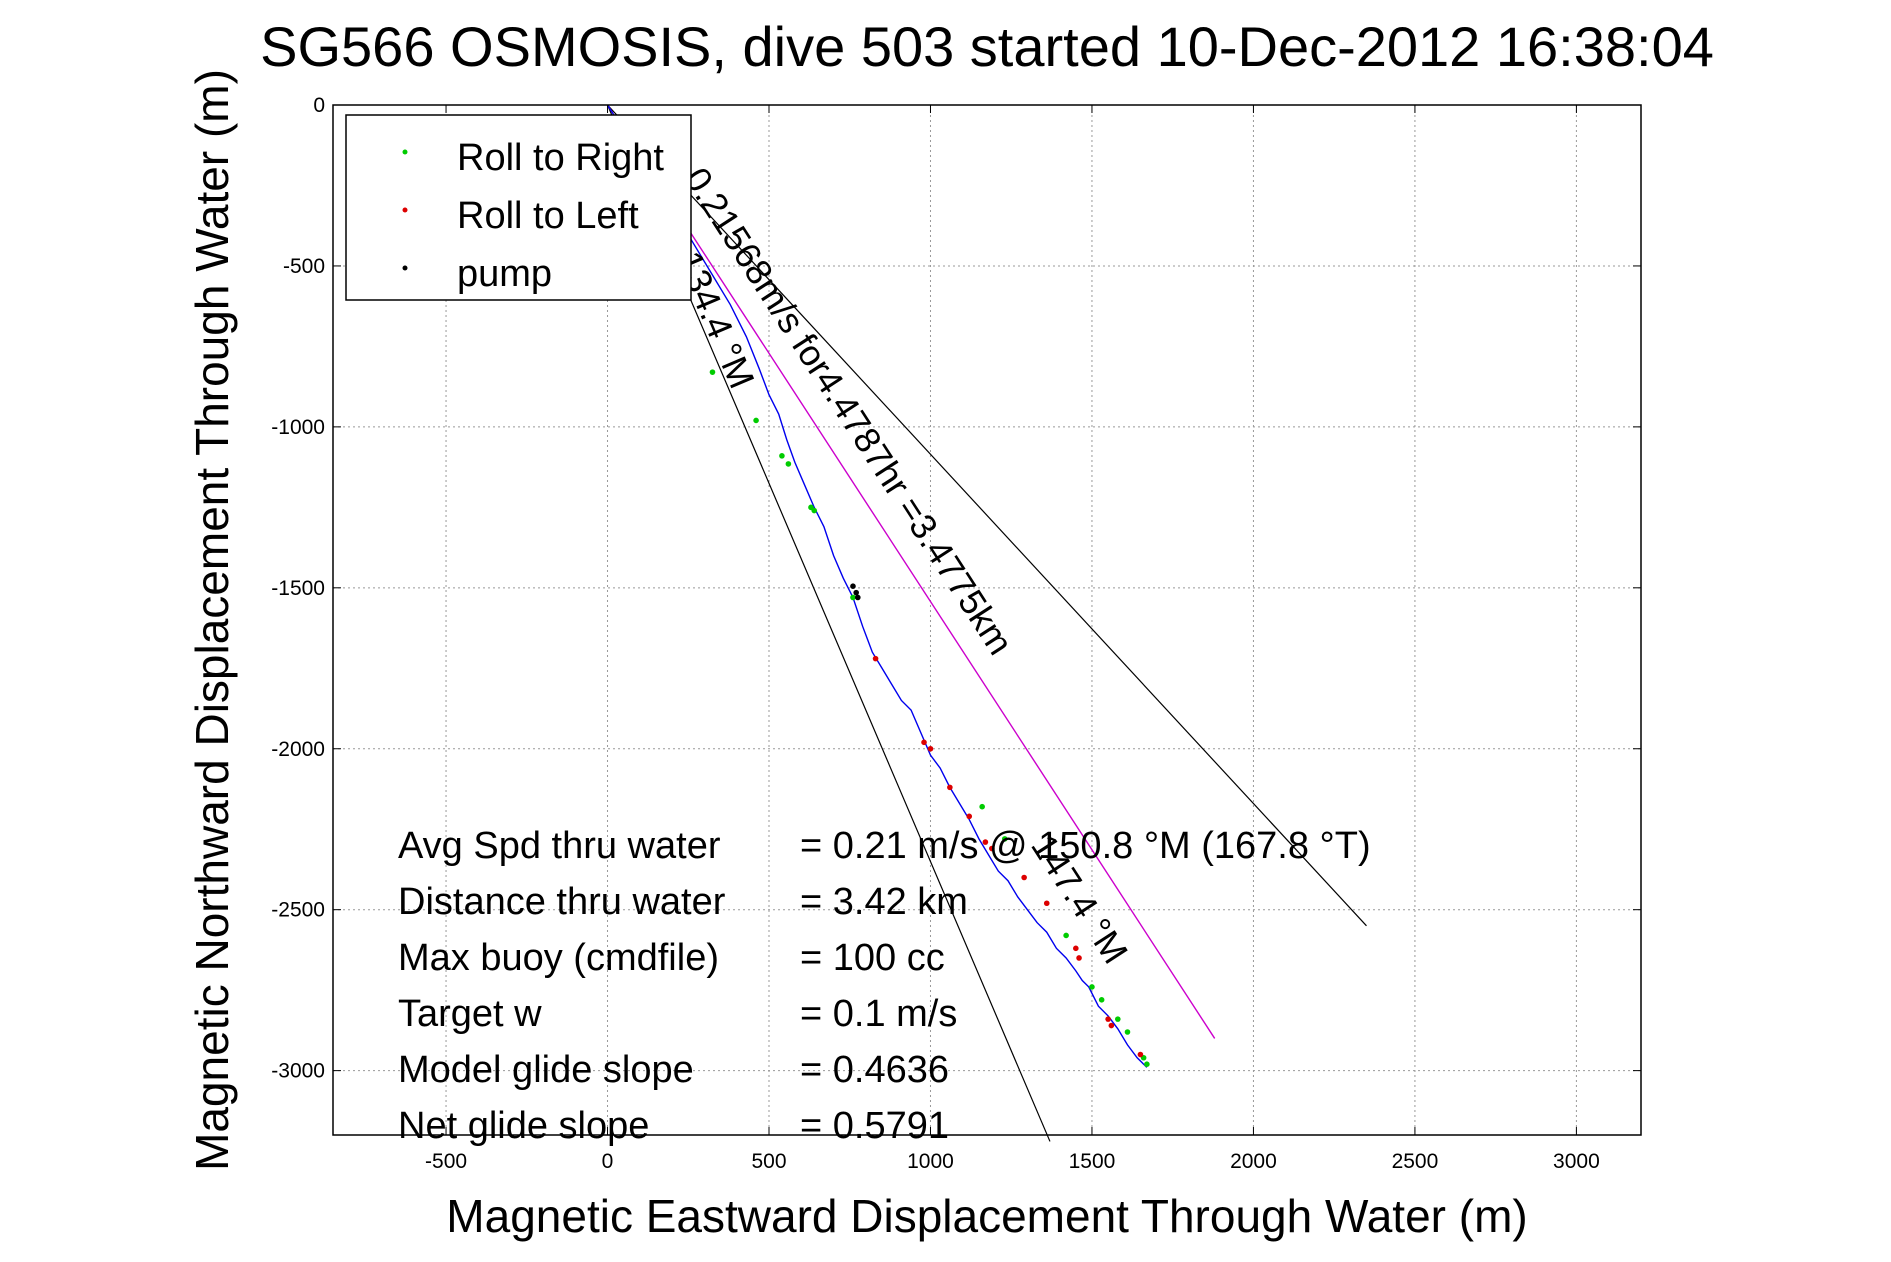  What do you see at coordinates (304, 266) in the screenshot?
I see `y-tick-label: -500` at bounding box center [304, 266].